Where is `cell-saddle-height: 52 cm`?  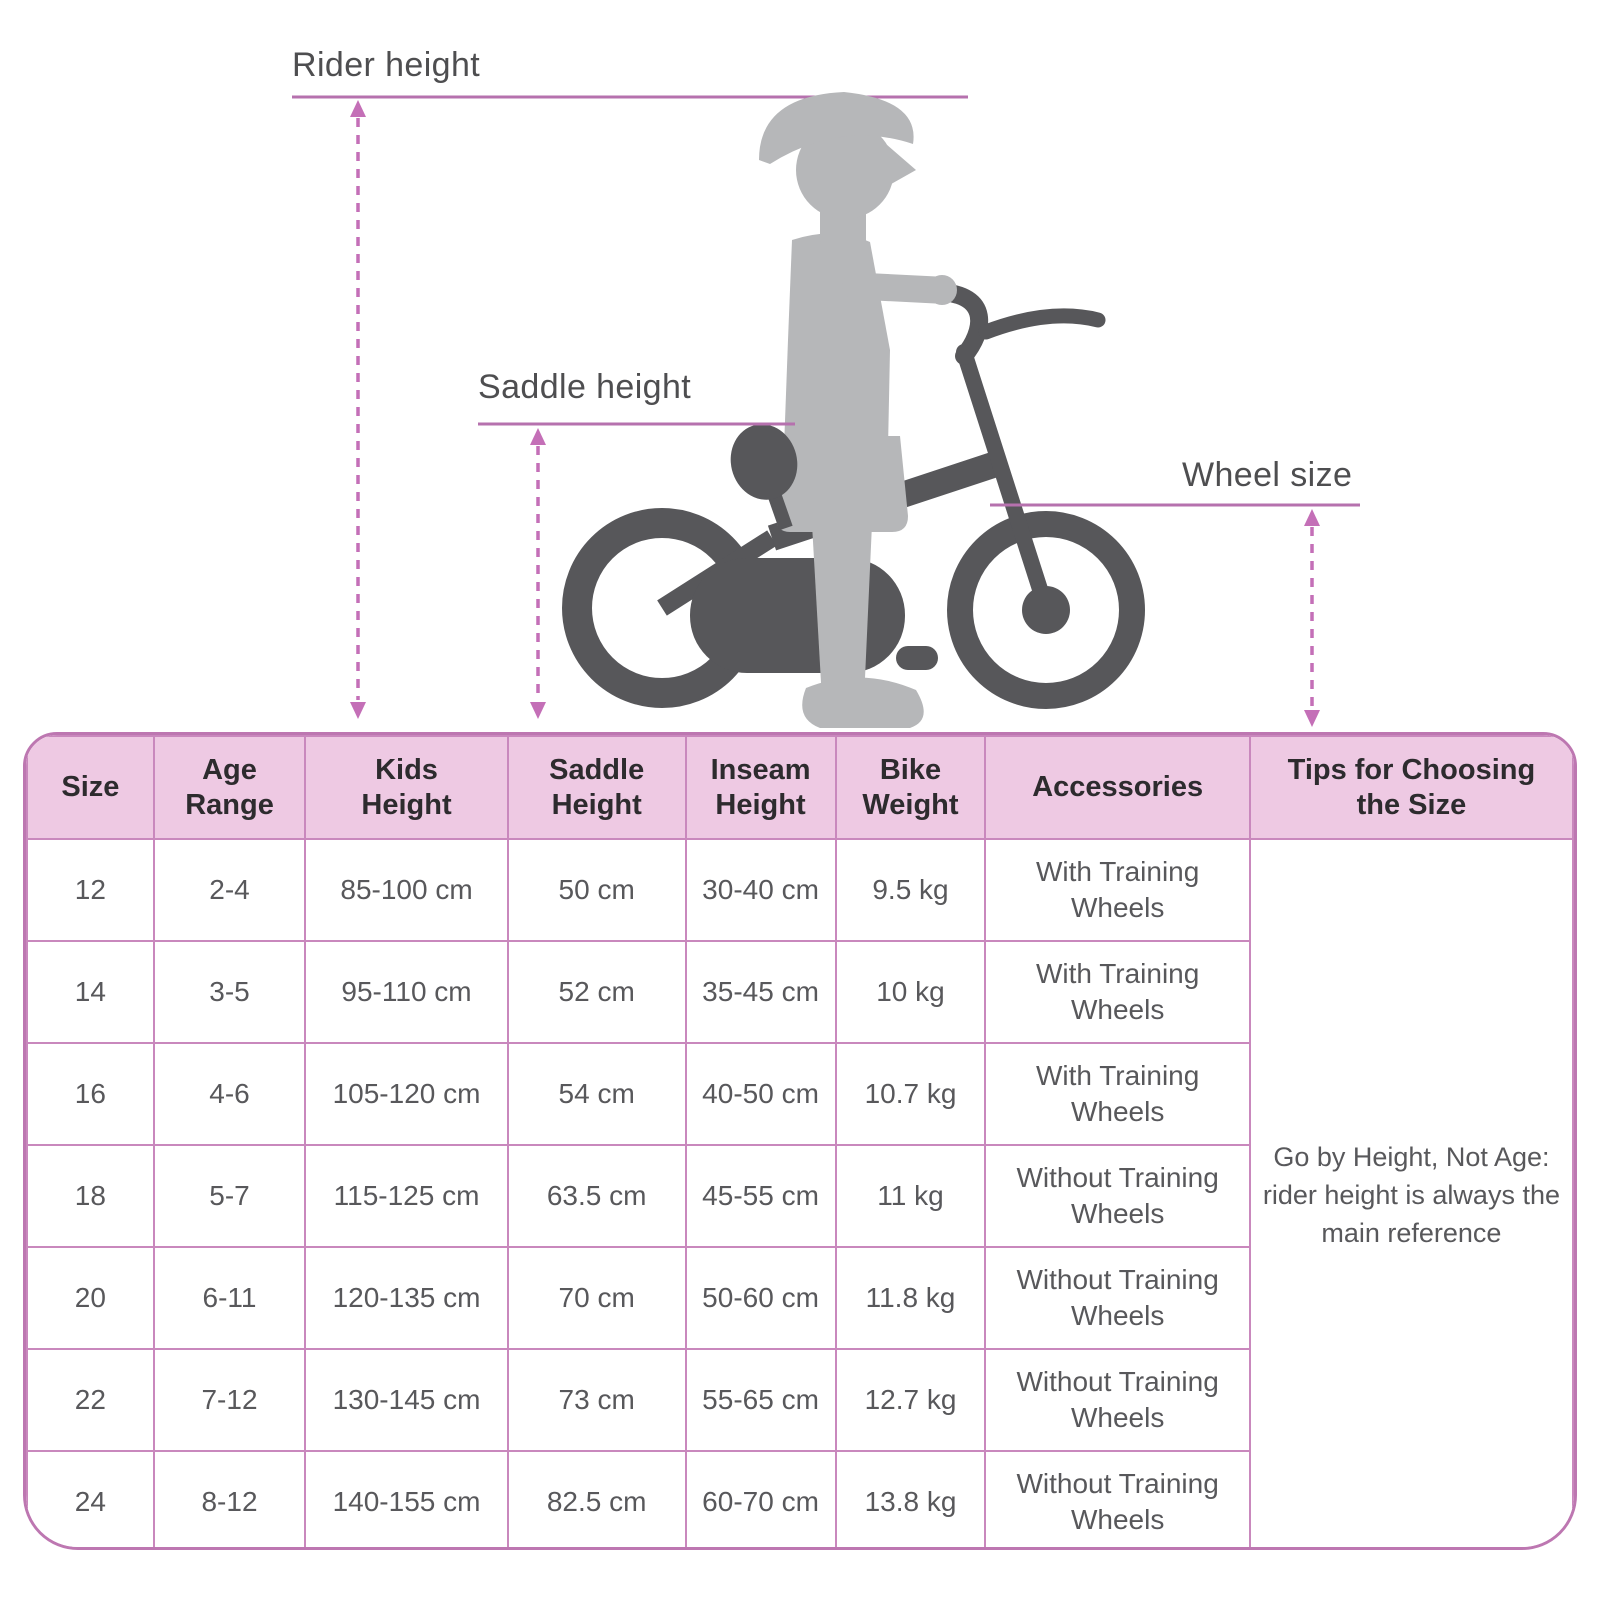
cell-saddle-height: 52 cm is located at coordinates (596, 992).